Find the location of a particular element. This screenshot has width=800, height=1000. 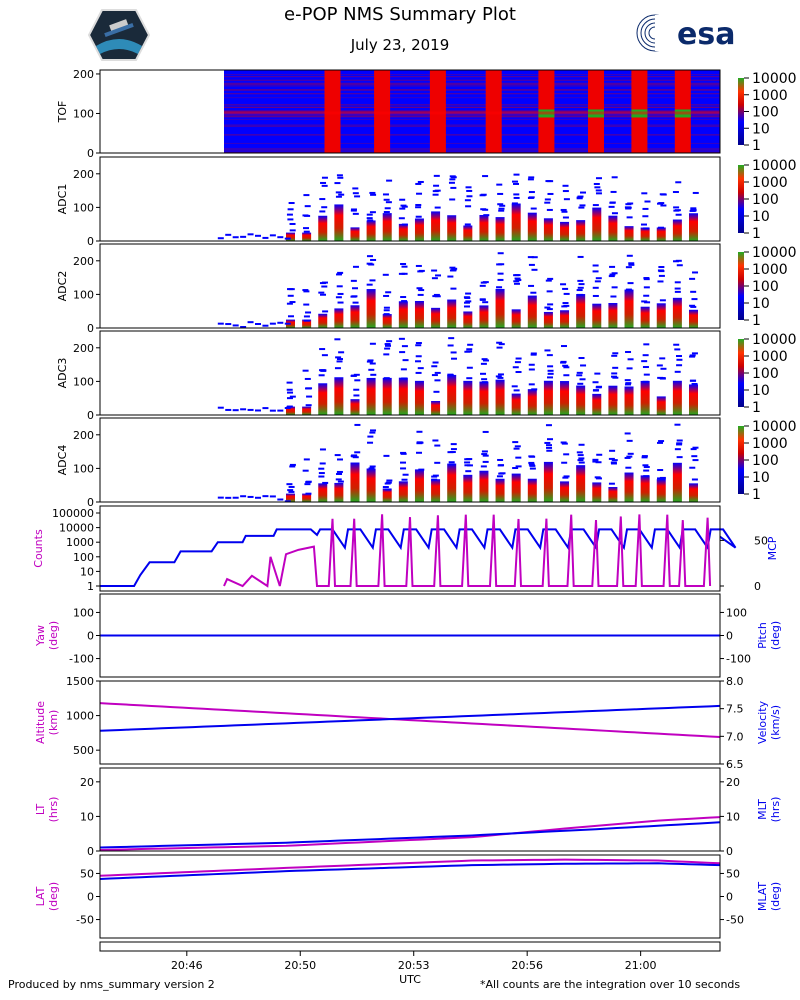

mcp-ylabel: MCP is located at coordinates (772, 548).